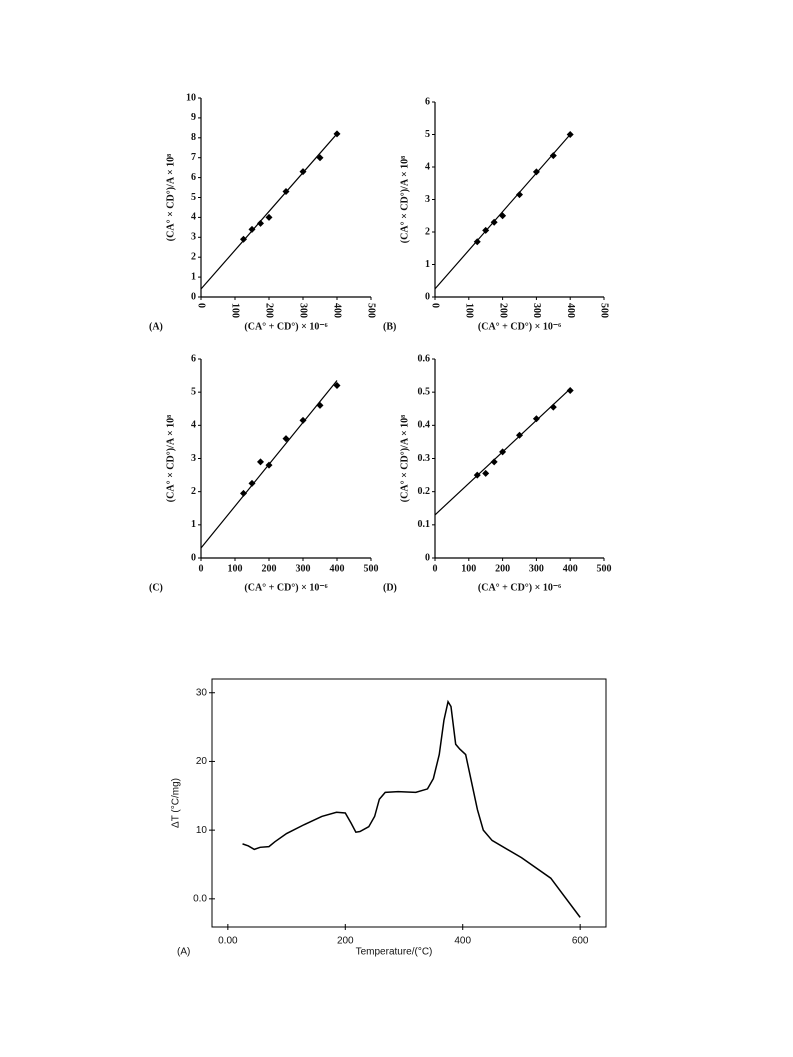 The width and height of the screenshot is (793, 1057). I want to click on x-tick-label: 0.00, so click(228, 941).